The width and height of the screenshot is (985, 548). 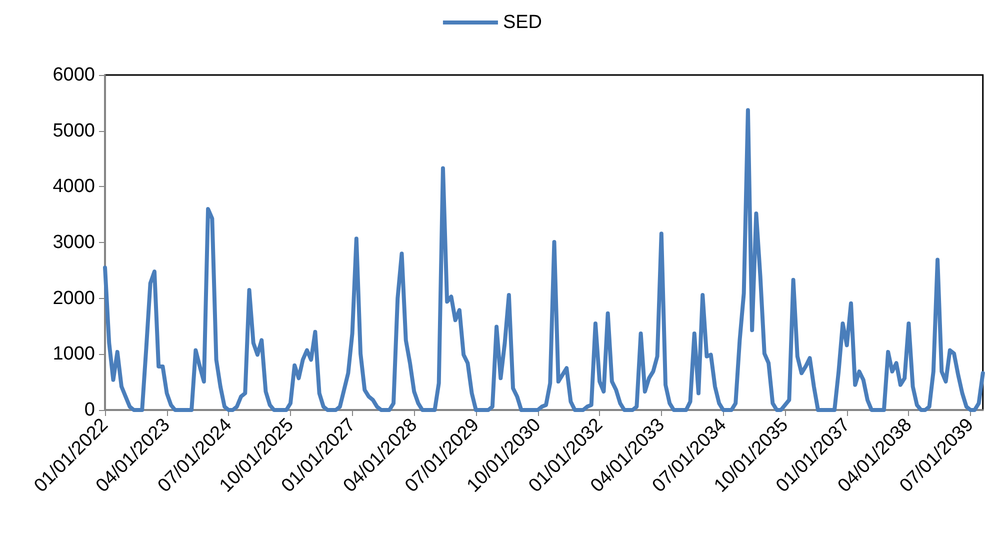 I want to click on y-tick-label: 3000, so click(x=73, y=242).